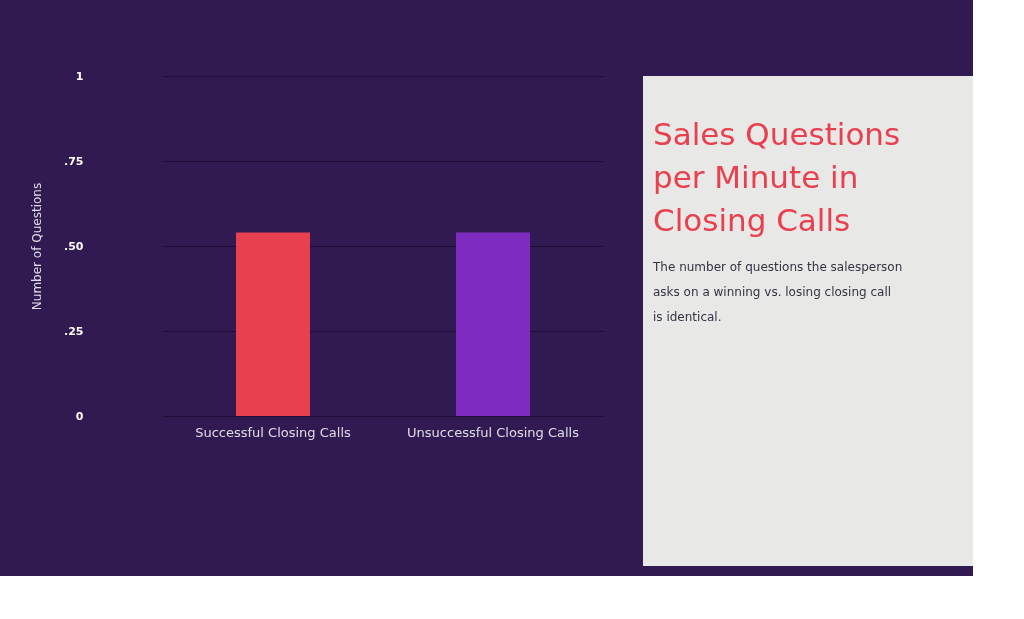 This screenshot has height=619, width=1024. Describe the element at coordinates (74, 161) in the screenshot. I see `y-tick-label: .75` at that location.